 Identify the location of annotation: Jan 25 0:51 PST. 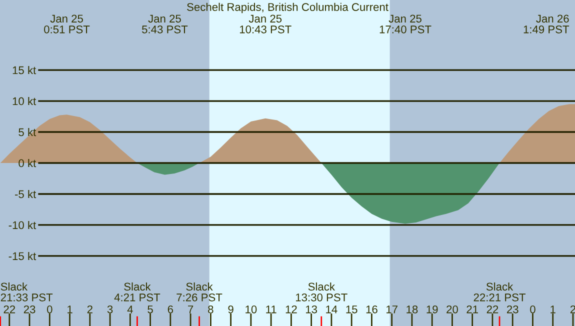
(67, 24).